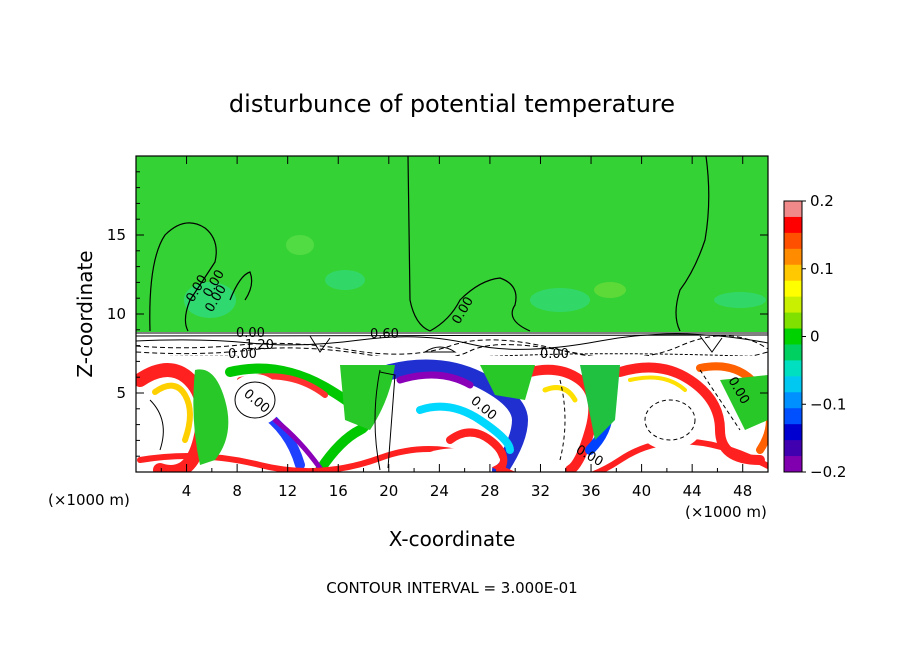  What do you see at coordinates (452, 346) in the screenshot?
I see `inversion-band` at bounding box center [452, 346].